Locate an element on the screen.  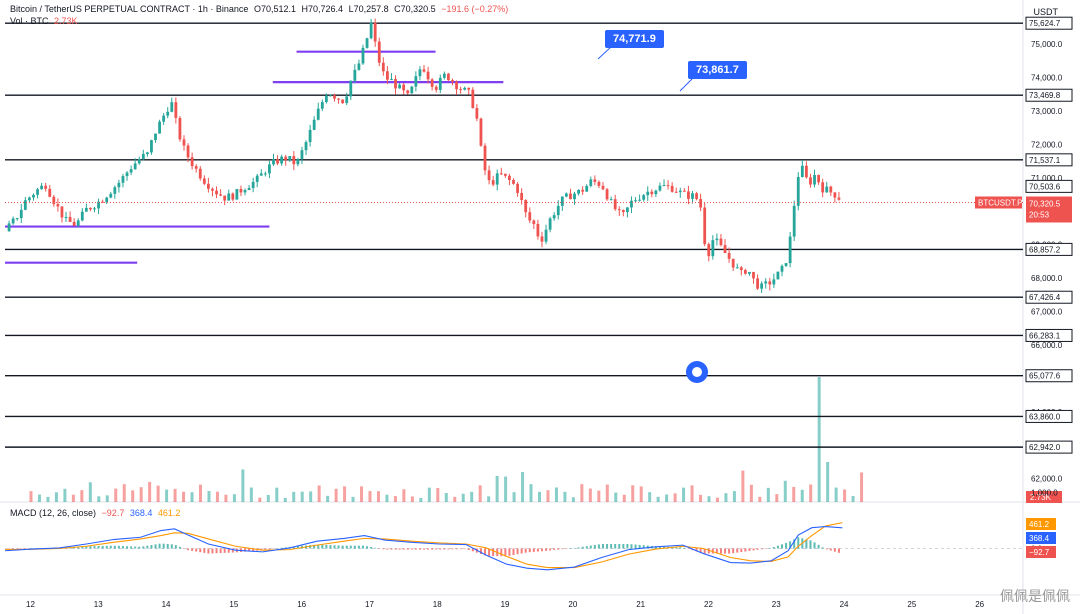
price-tag-label: 70,503.6 is located at coordinates (1045, 186).